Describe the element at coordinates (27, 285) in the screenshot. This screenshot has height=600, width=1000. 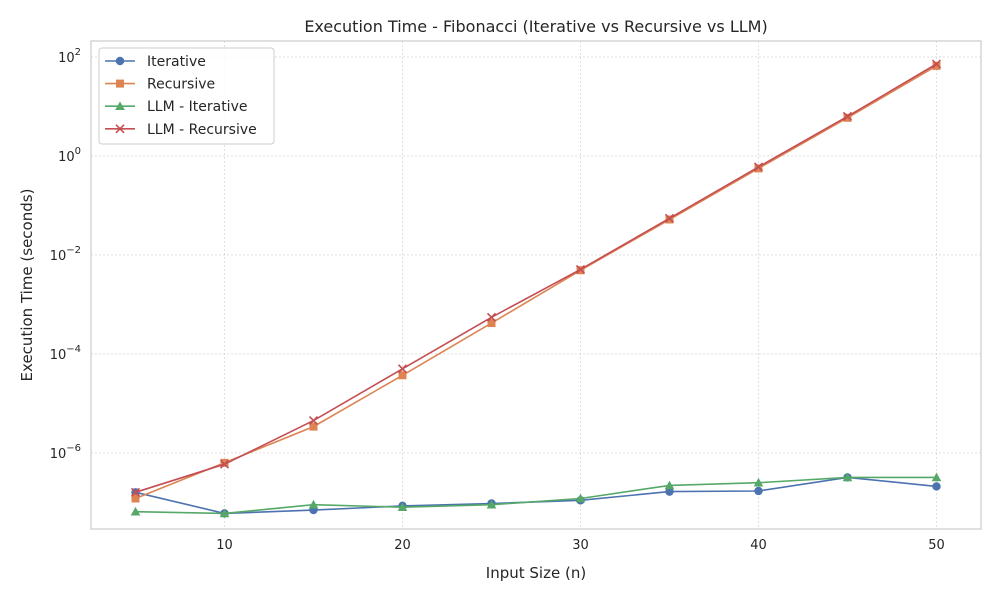
I see `y-axis-label: Execution Time (seconds)` at that location.